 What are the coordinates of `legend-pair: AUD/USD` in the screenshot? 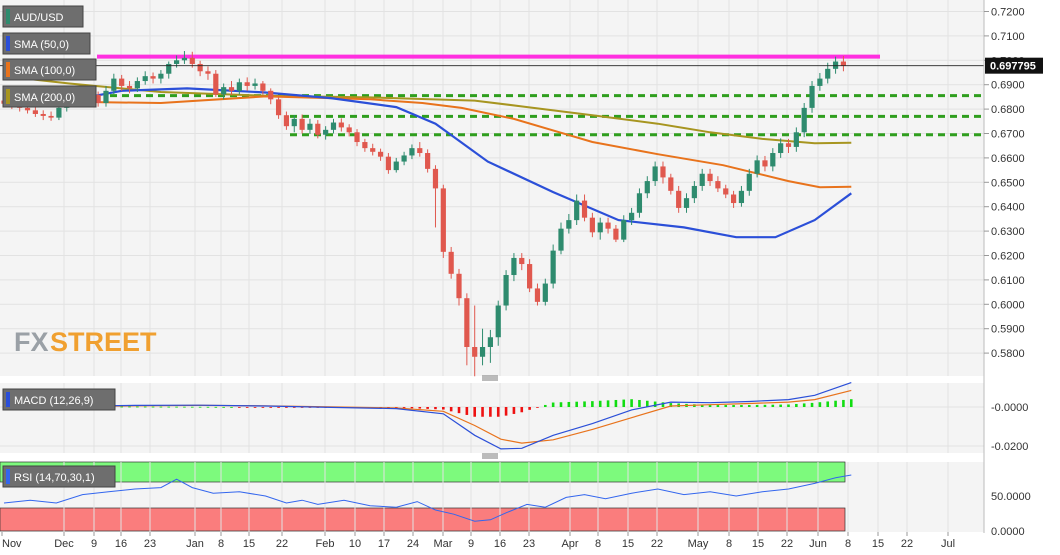 It's located at (43, 16).